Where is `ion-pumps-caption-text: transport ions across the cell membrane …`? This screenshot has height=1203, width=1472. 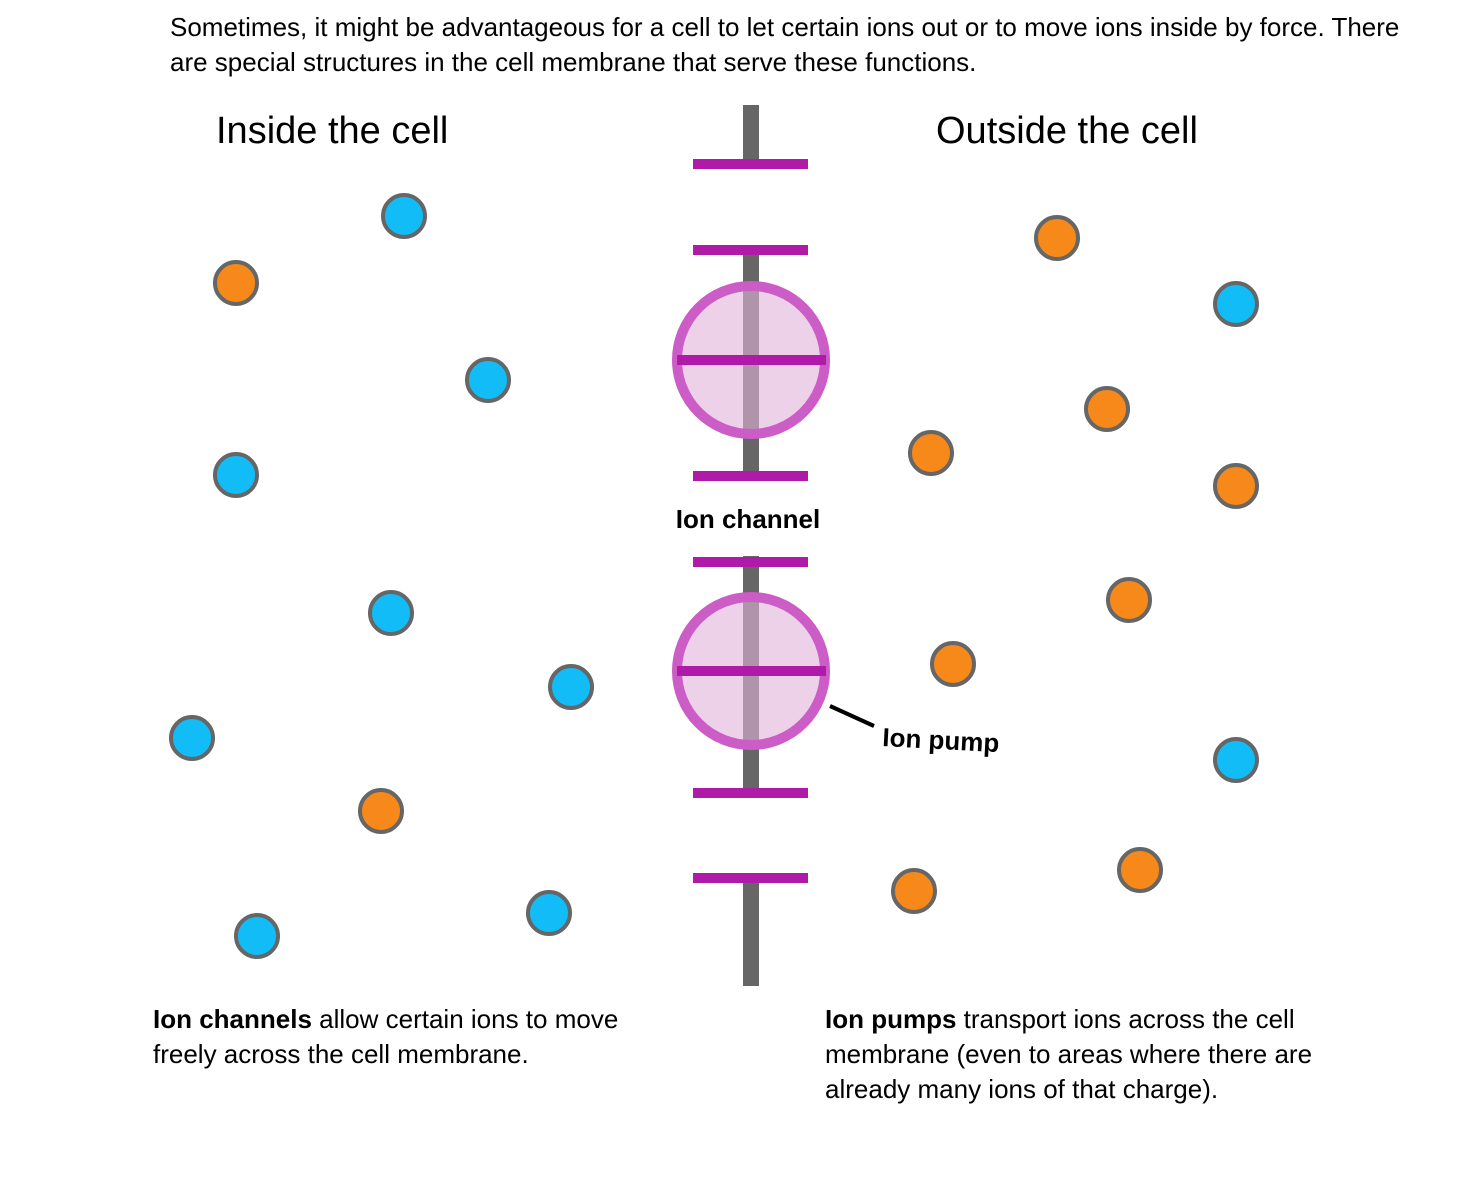 ion-pumps-caption-text: transport ions across the cell membrane … is located at coordinates (1069, 1054).